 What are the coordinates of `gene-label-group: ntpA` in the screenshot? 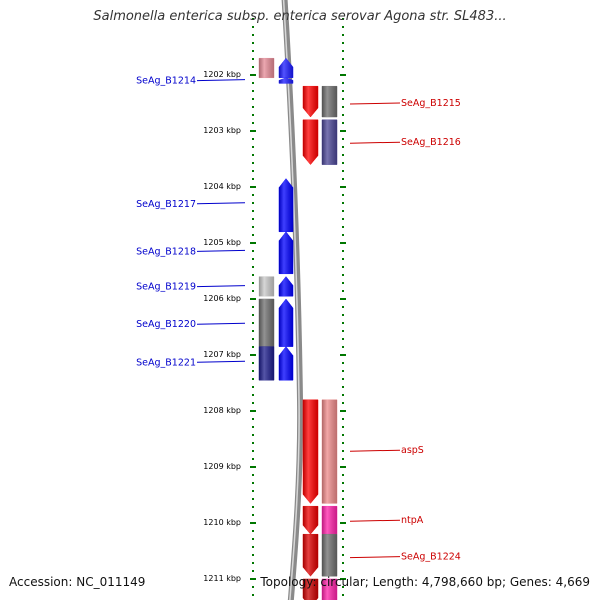 It's located at (386, 520).